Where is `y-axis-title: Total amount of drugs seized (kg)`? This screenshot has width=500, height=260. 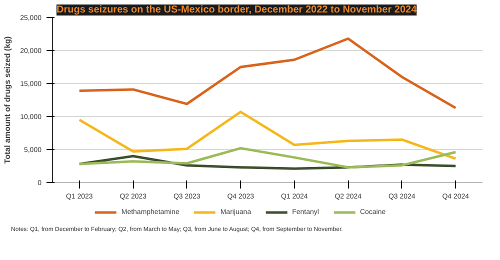 y-axis-title: Total amount of drugs seized (kg) is located at coordinates (7, 100).